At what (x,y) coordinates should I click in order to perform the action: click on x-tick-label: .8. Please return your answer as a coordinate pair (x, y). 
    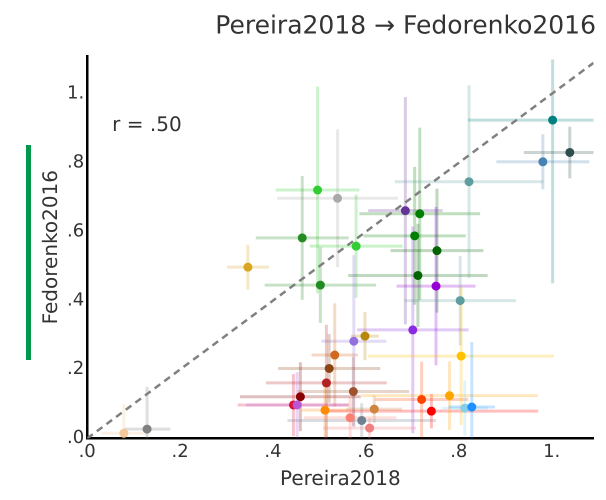
    Looking at the image, I should click on (459, 451).